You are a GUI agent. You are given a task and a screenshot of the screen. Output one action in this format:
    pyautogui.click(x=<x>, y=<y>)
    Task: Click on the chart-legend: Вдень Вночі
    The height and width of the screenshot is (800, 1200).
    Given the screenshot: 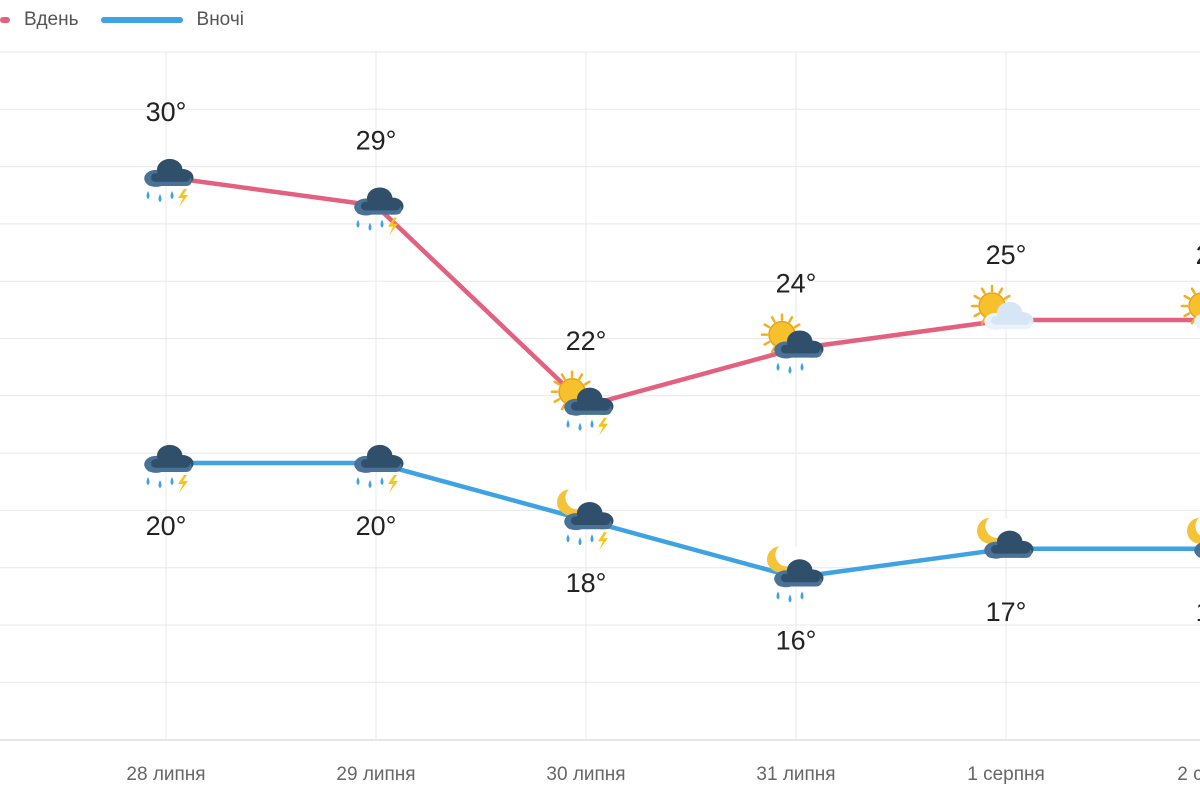 What is the action you would take?
    pyautogui.click(x=133, y=20)
    